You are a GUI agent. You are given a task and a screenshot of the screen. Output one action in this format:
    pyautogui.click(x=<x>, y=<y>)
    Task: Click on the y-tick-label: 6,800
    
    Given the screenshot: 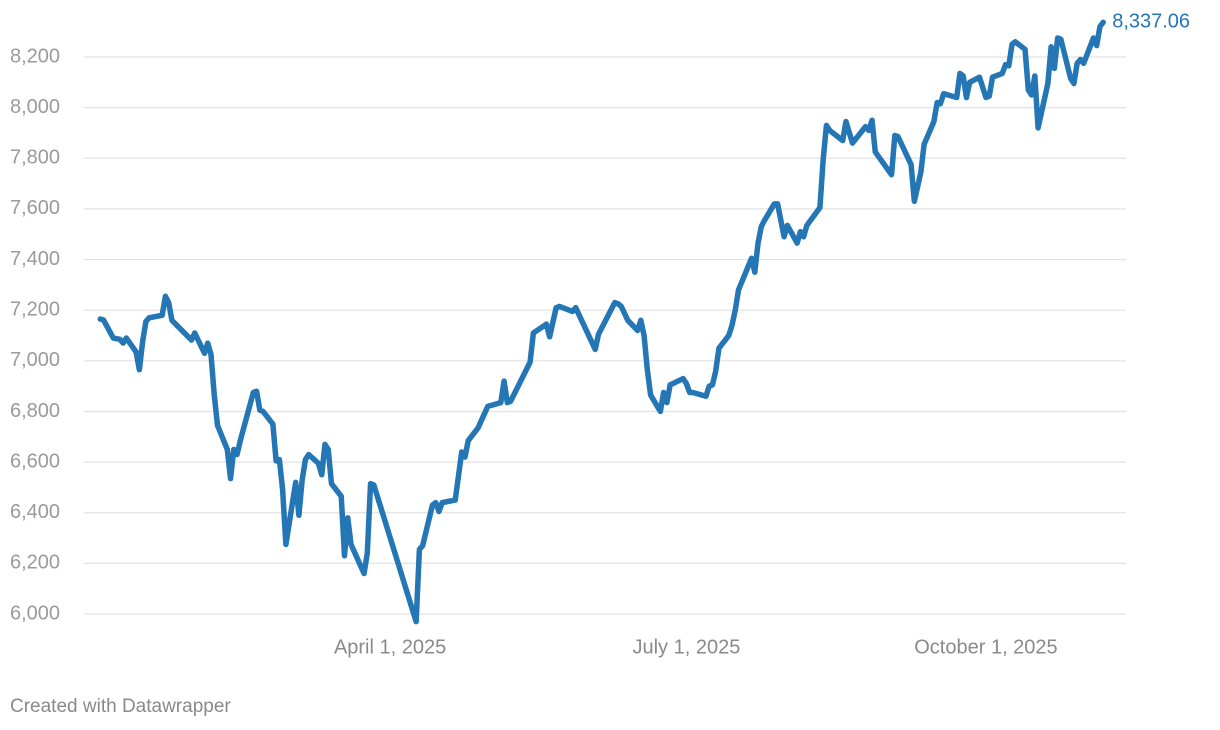 What is the action you would take?
    pyautogui.click(x=35, y=411)
    